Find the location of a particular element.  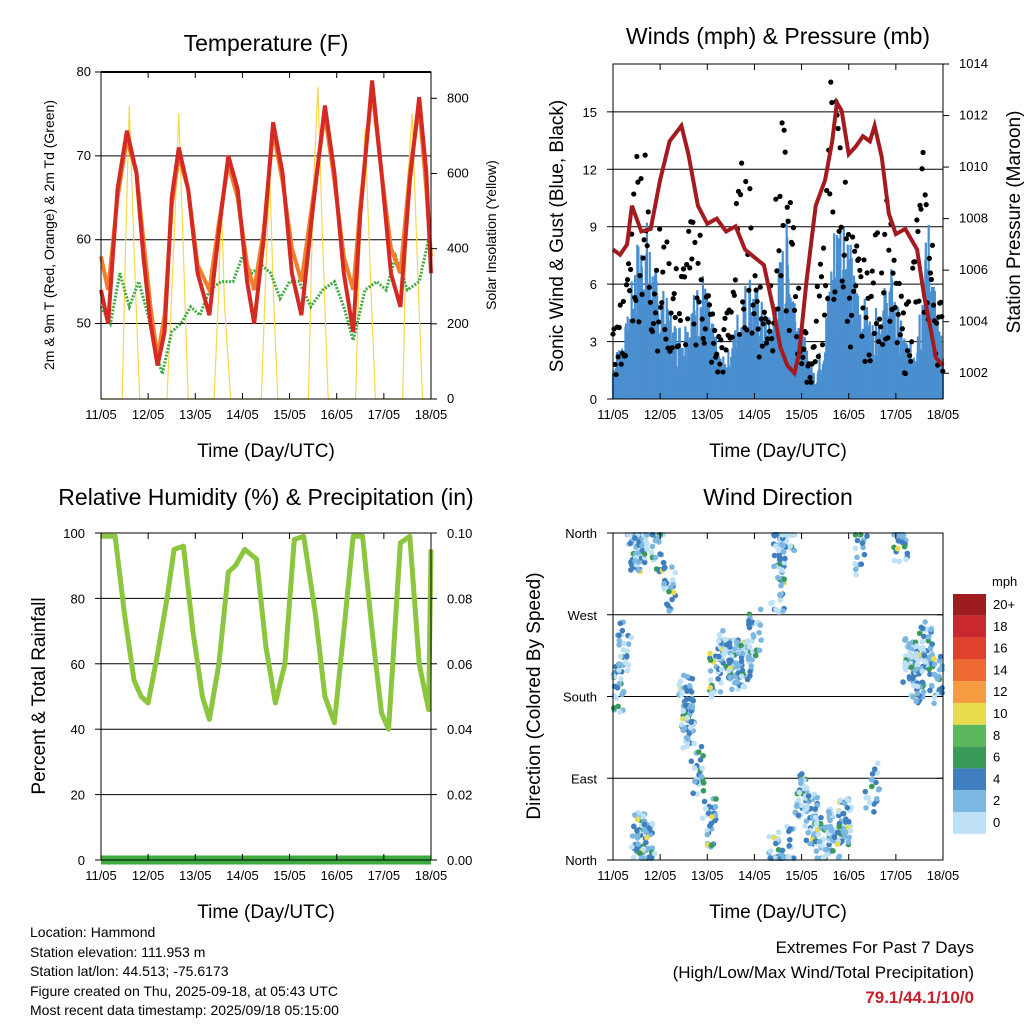

temperature-ytick-right-label: 600 is located at coordinates (458, 172).